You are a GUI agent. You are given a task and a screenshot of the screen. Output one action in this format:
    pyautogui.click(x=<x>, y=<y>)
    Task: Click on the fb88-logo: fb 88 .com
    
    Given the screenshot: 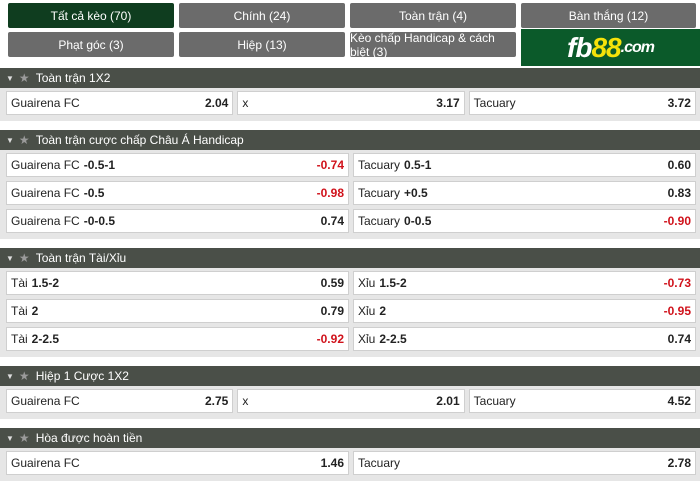 What is the action you would take?
    pyautogui.click(x=610, y=47)
    